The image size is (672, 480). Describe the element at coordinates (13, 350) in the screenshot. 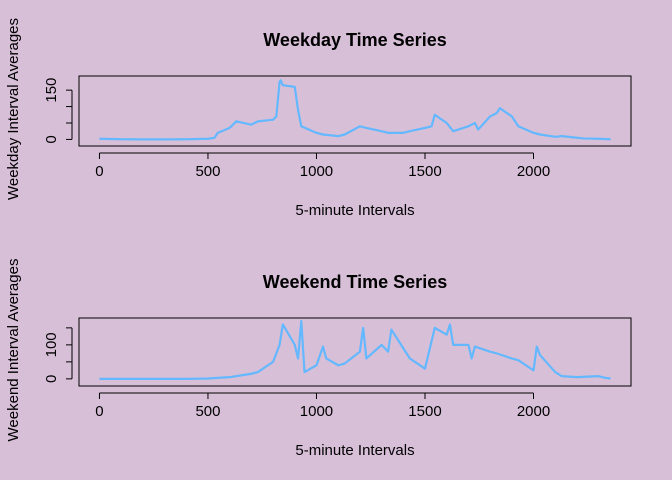

I see `y-axis-label: Weekend Interval Averages` at that location.